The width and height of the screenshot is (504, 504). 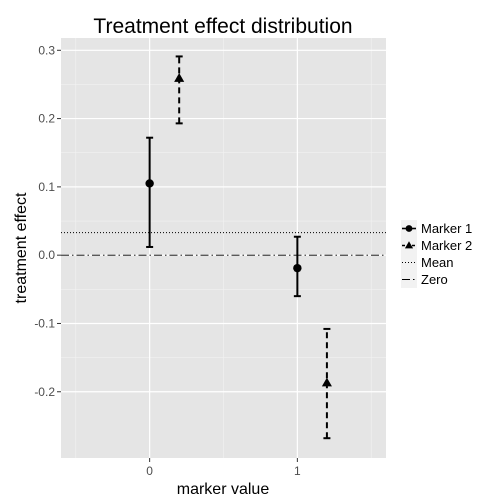 What do you see at coordinates (446, 245) in the screenshot?
I see `legend-label: Marker 2` at bounding box center [446, 245].